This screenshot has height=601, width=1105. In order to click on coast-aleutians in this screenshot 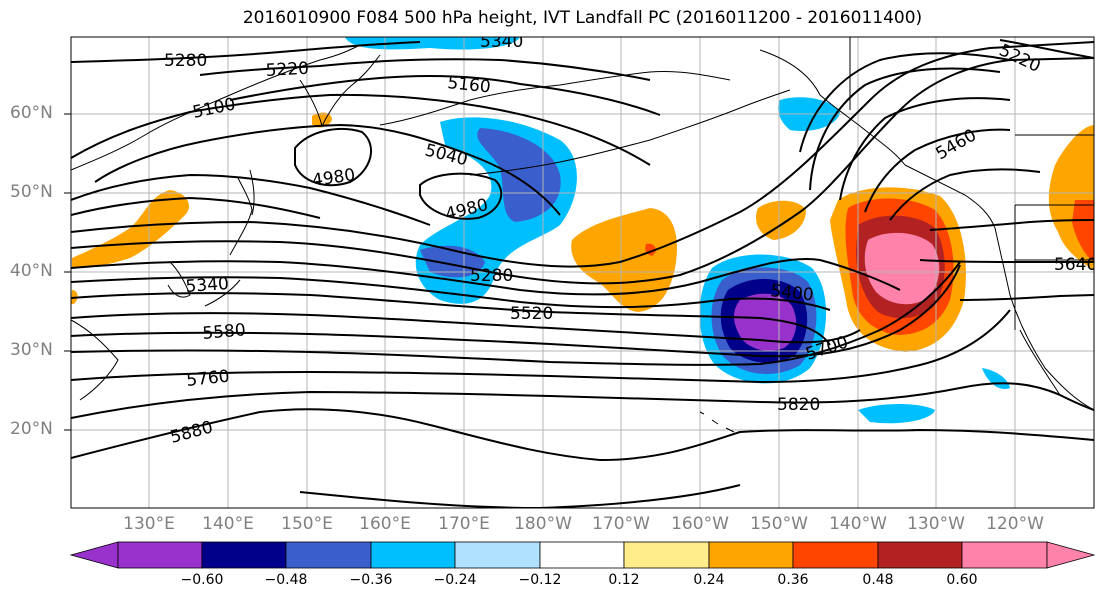, I will do `click(630, 132)`.